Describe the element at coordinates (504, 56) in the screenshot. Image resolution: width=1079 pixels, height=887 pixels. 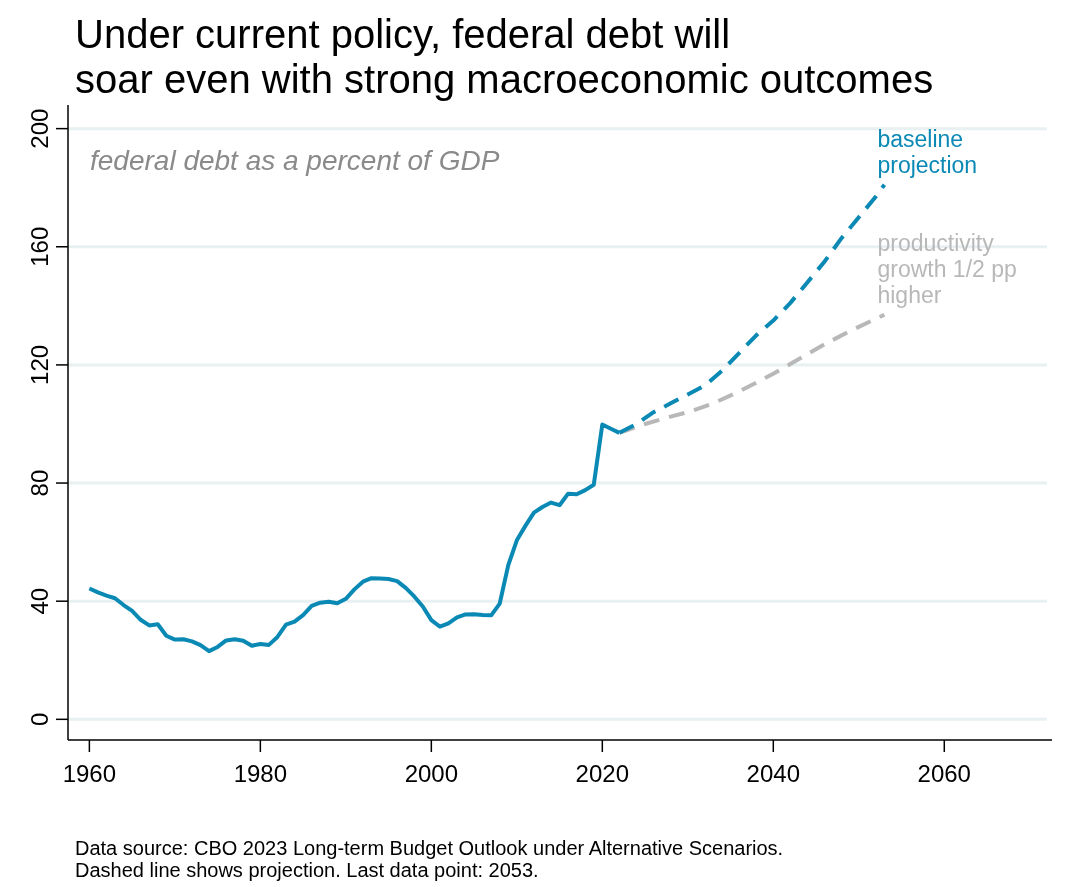
I see `chart-title: Under current policy, federal debt will soar even with strong macroeconomic outcomes` at that location.